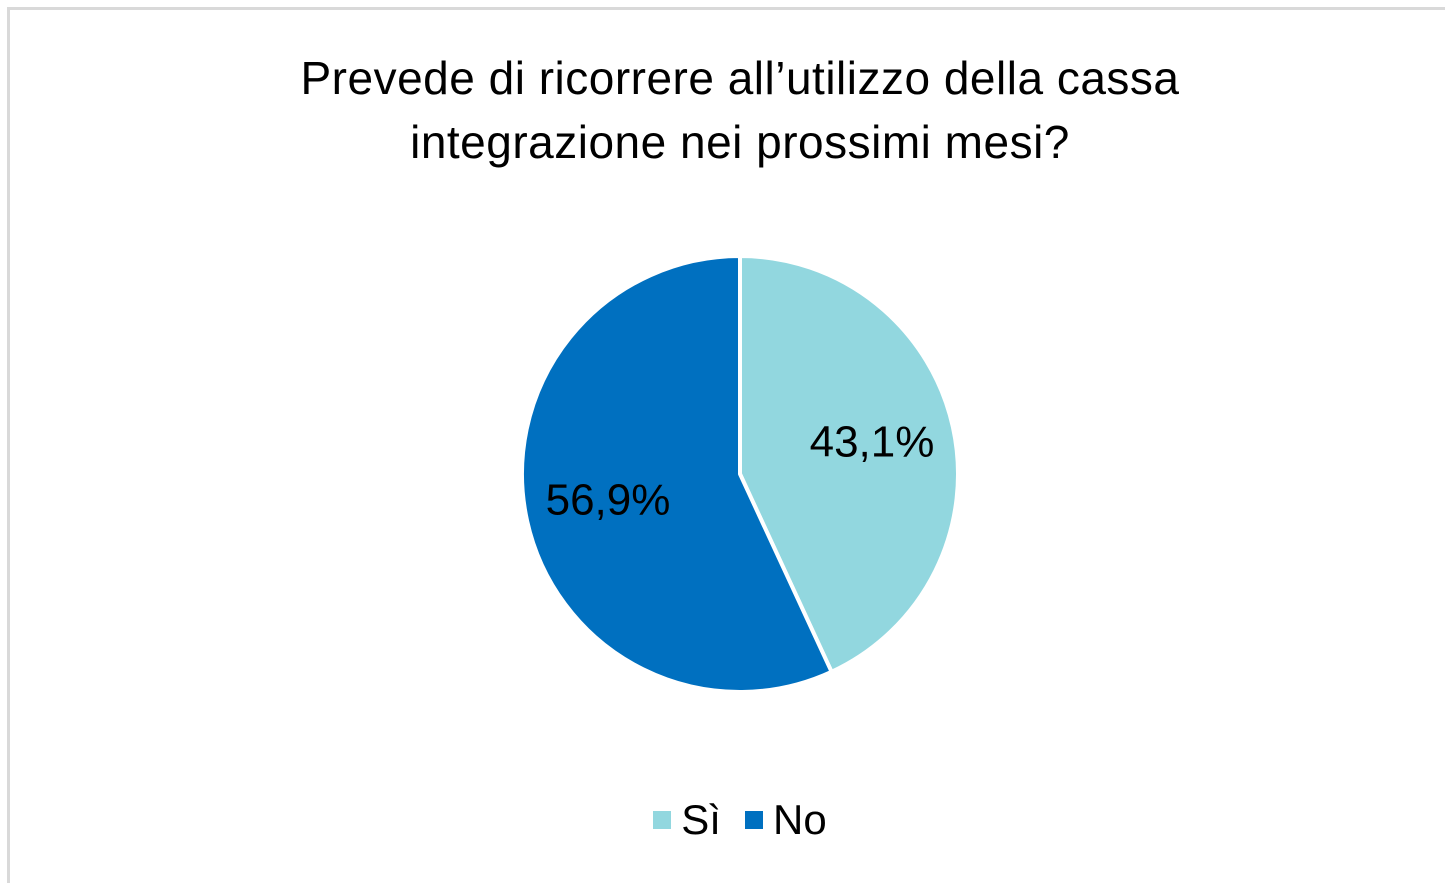 The width and height of the screenshot is (1445, 883). What do you see at coordinates (740, 142) in the screenshot?
I see `chart-title-line-2: integrazione nei prossimi mesi?` at bounding box center [740, 142].